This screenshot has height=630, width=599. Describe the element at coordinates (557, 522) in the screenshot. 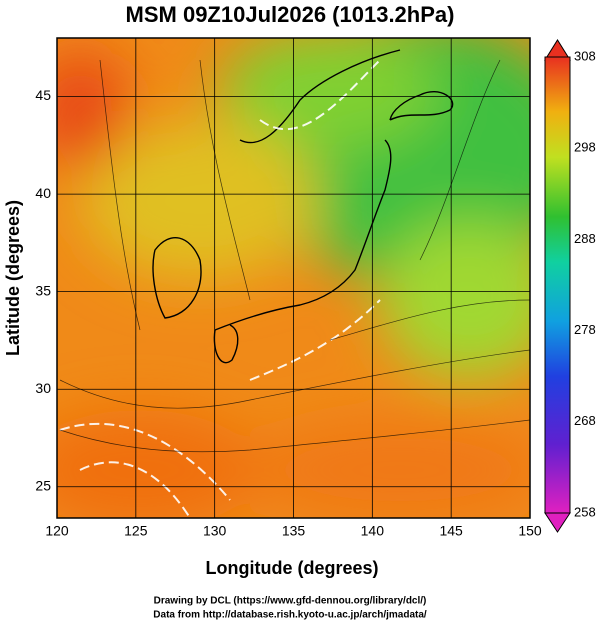

I see `colorbar-min-arrow` at that location.